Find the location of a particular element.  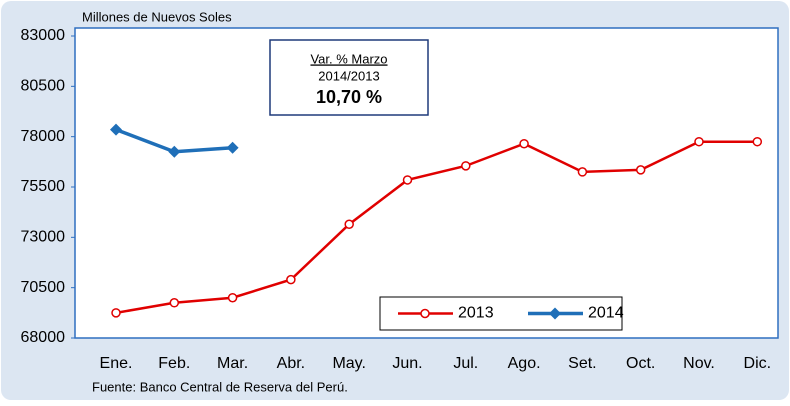

x-tick-label: Jun. is located at coordinates (407, 363).